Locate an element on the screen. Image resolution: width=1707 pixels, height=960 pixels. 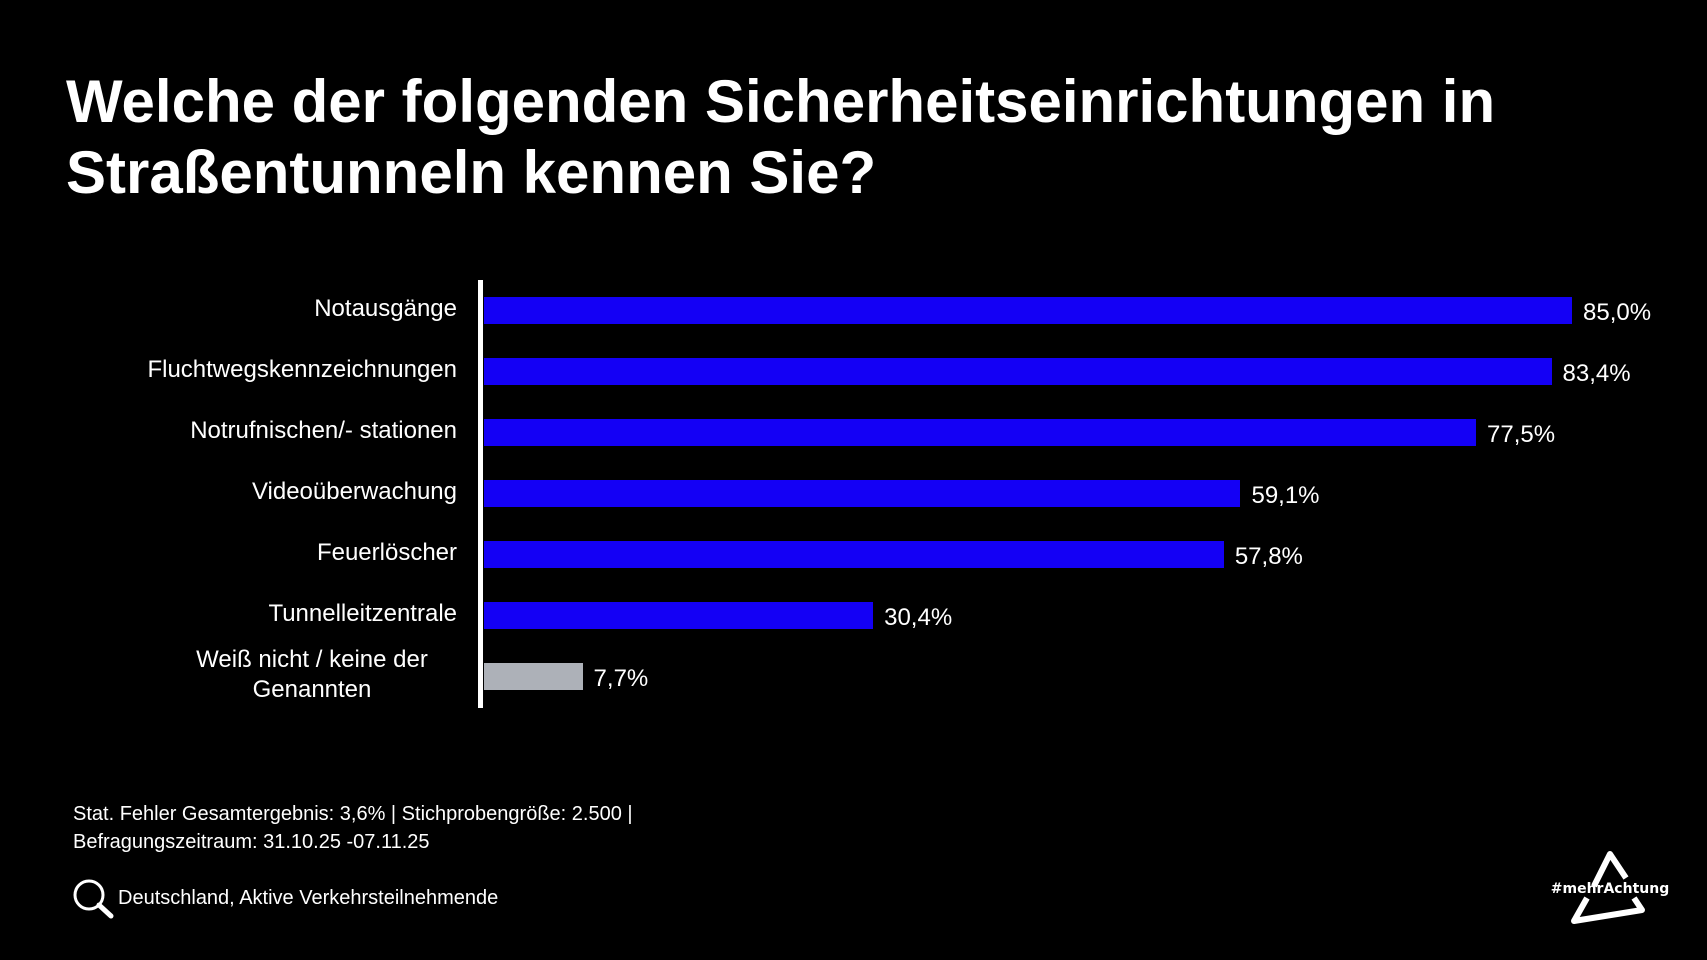
triangle-logo-icon: #mehrAchtung is located at coordinates (1610, 887).